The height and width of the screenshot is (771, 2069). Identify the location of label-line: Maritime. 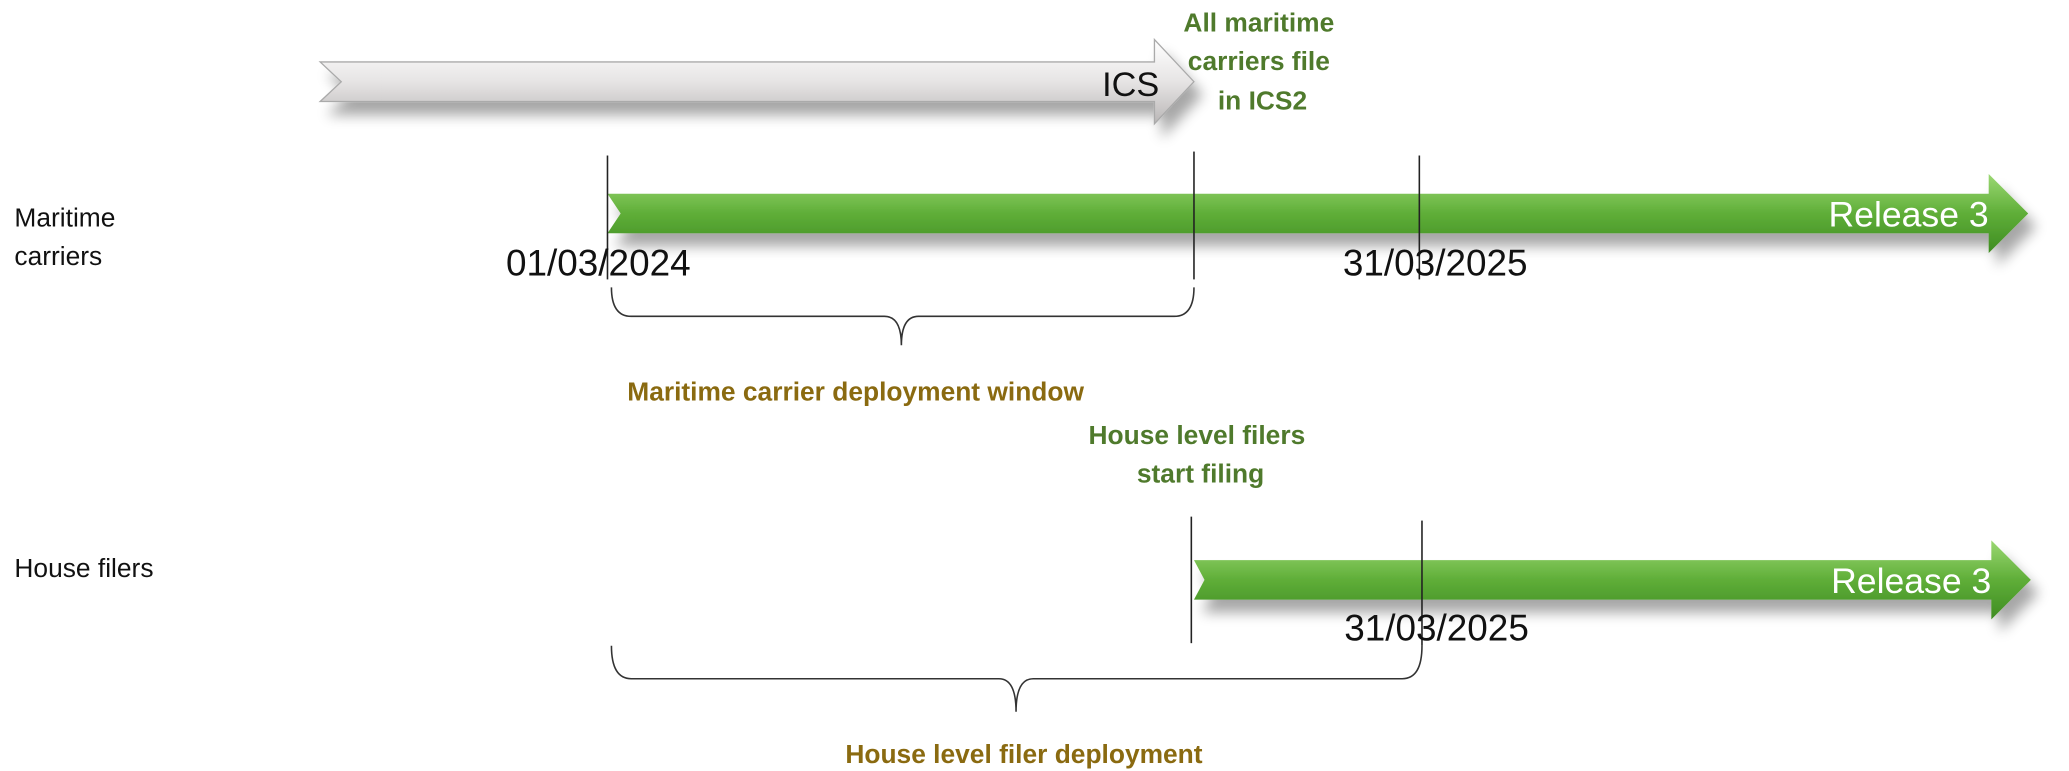
(64, 218).